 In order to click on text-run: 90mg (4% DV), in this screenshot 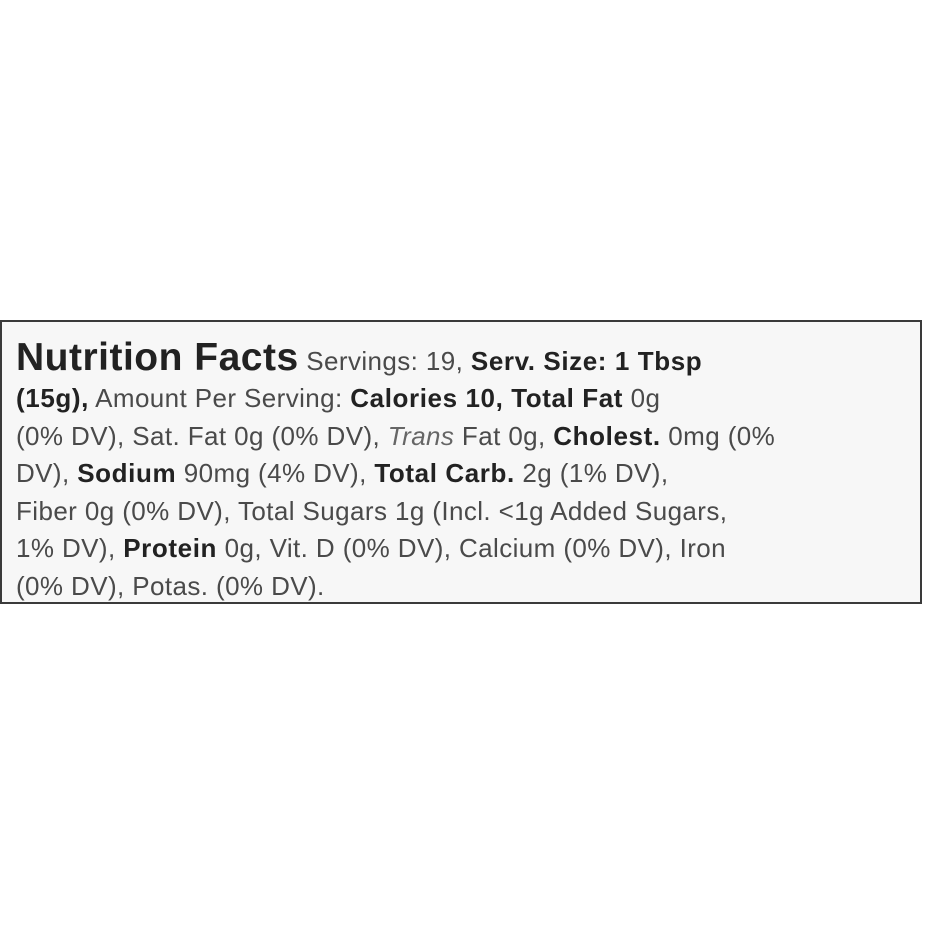, I will do `click(275, 473)`.